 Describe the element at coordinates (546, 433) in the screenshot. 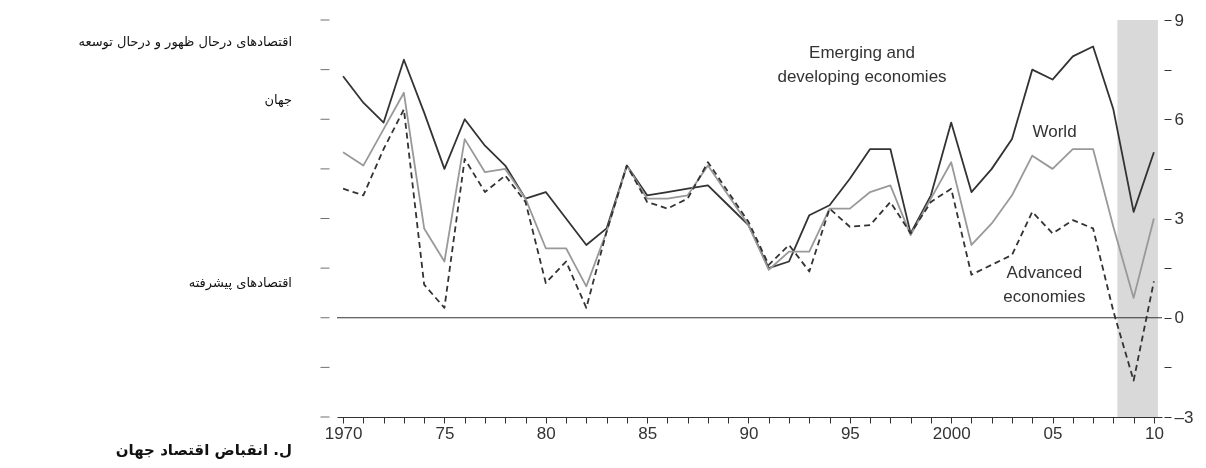

I see `x-tick-label: 80` at that location.